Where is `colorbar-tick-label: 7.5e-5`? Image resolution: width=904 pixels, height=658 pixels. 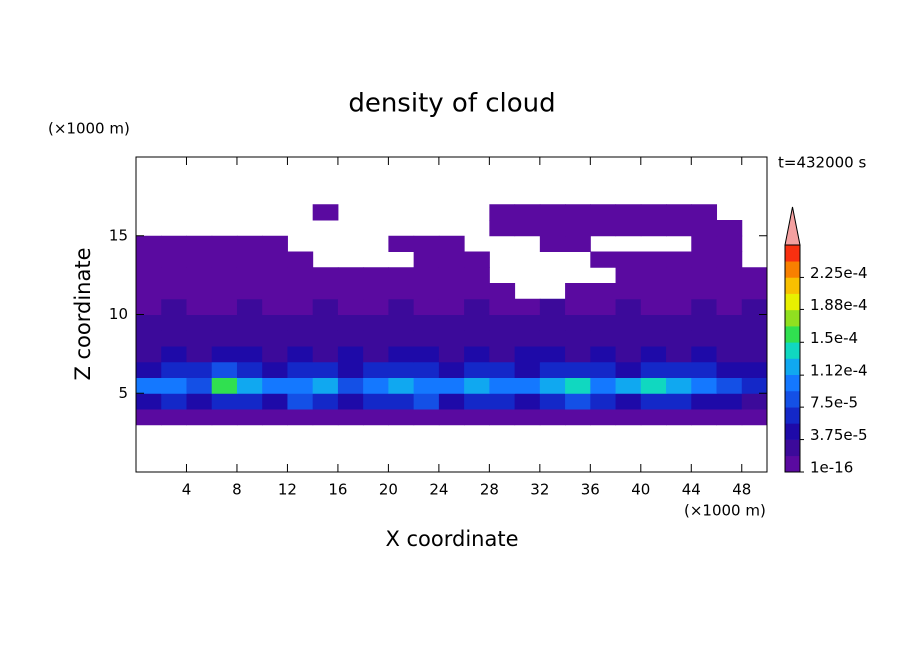
colorbar-tick-label: 7.5e-5 is located at coordinates (834, 403).